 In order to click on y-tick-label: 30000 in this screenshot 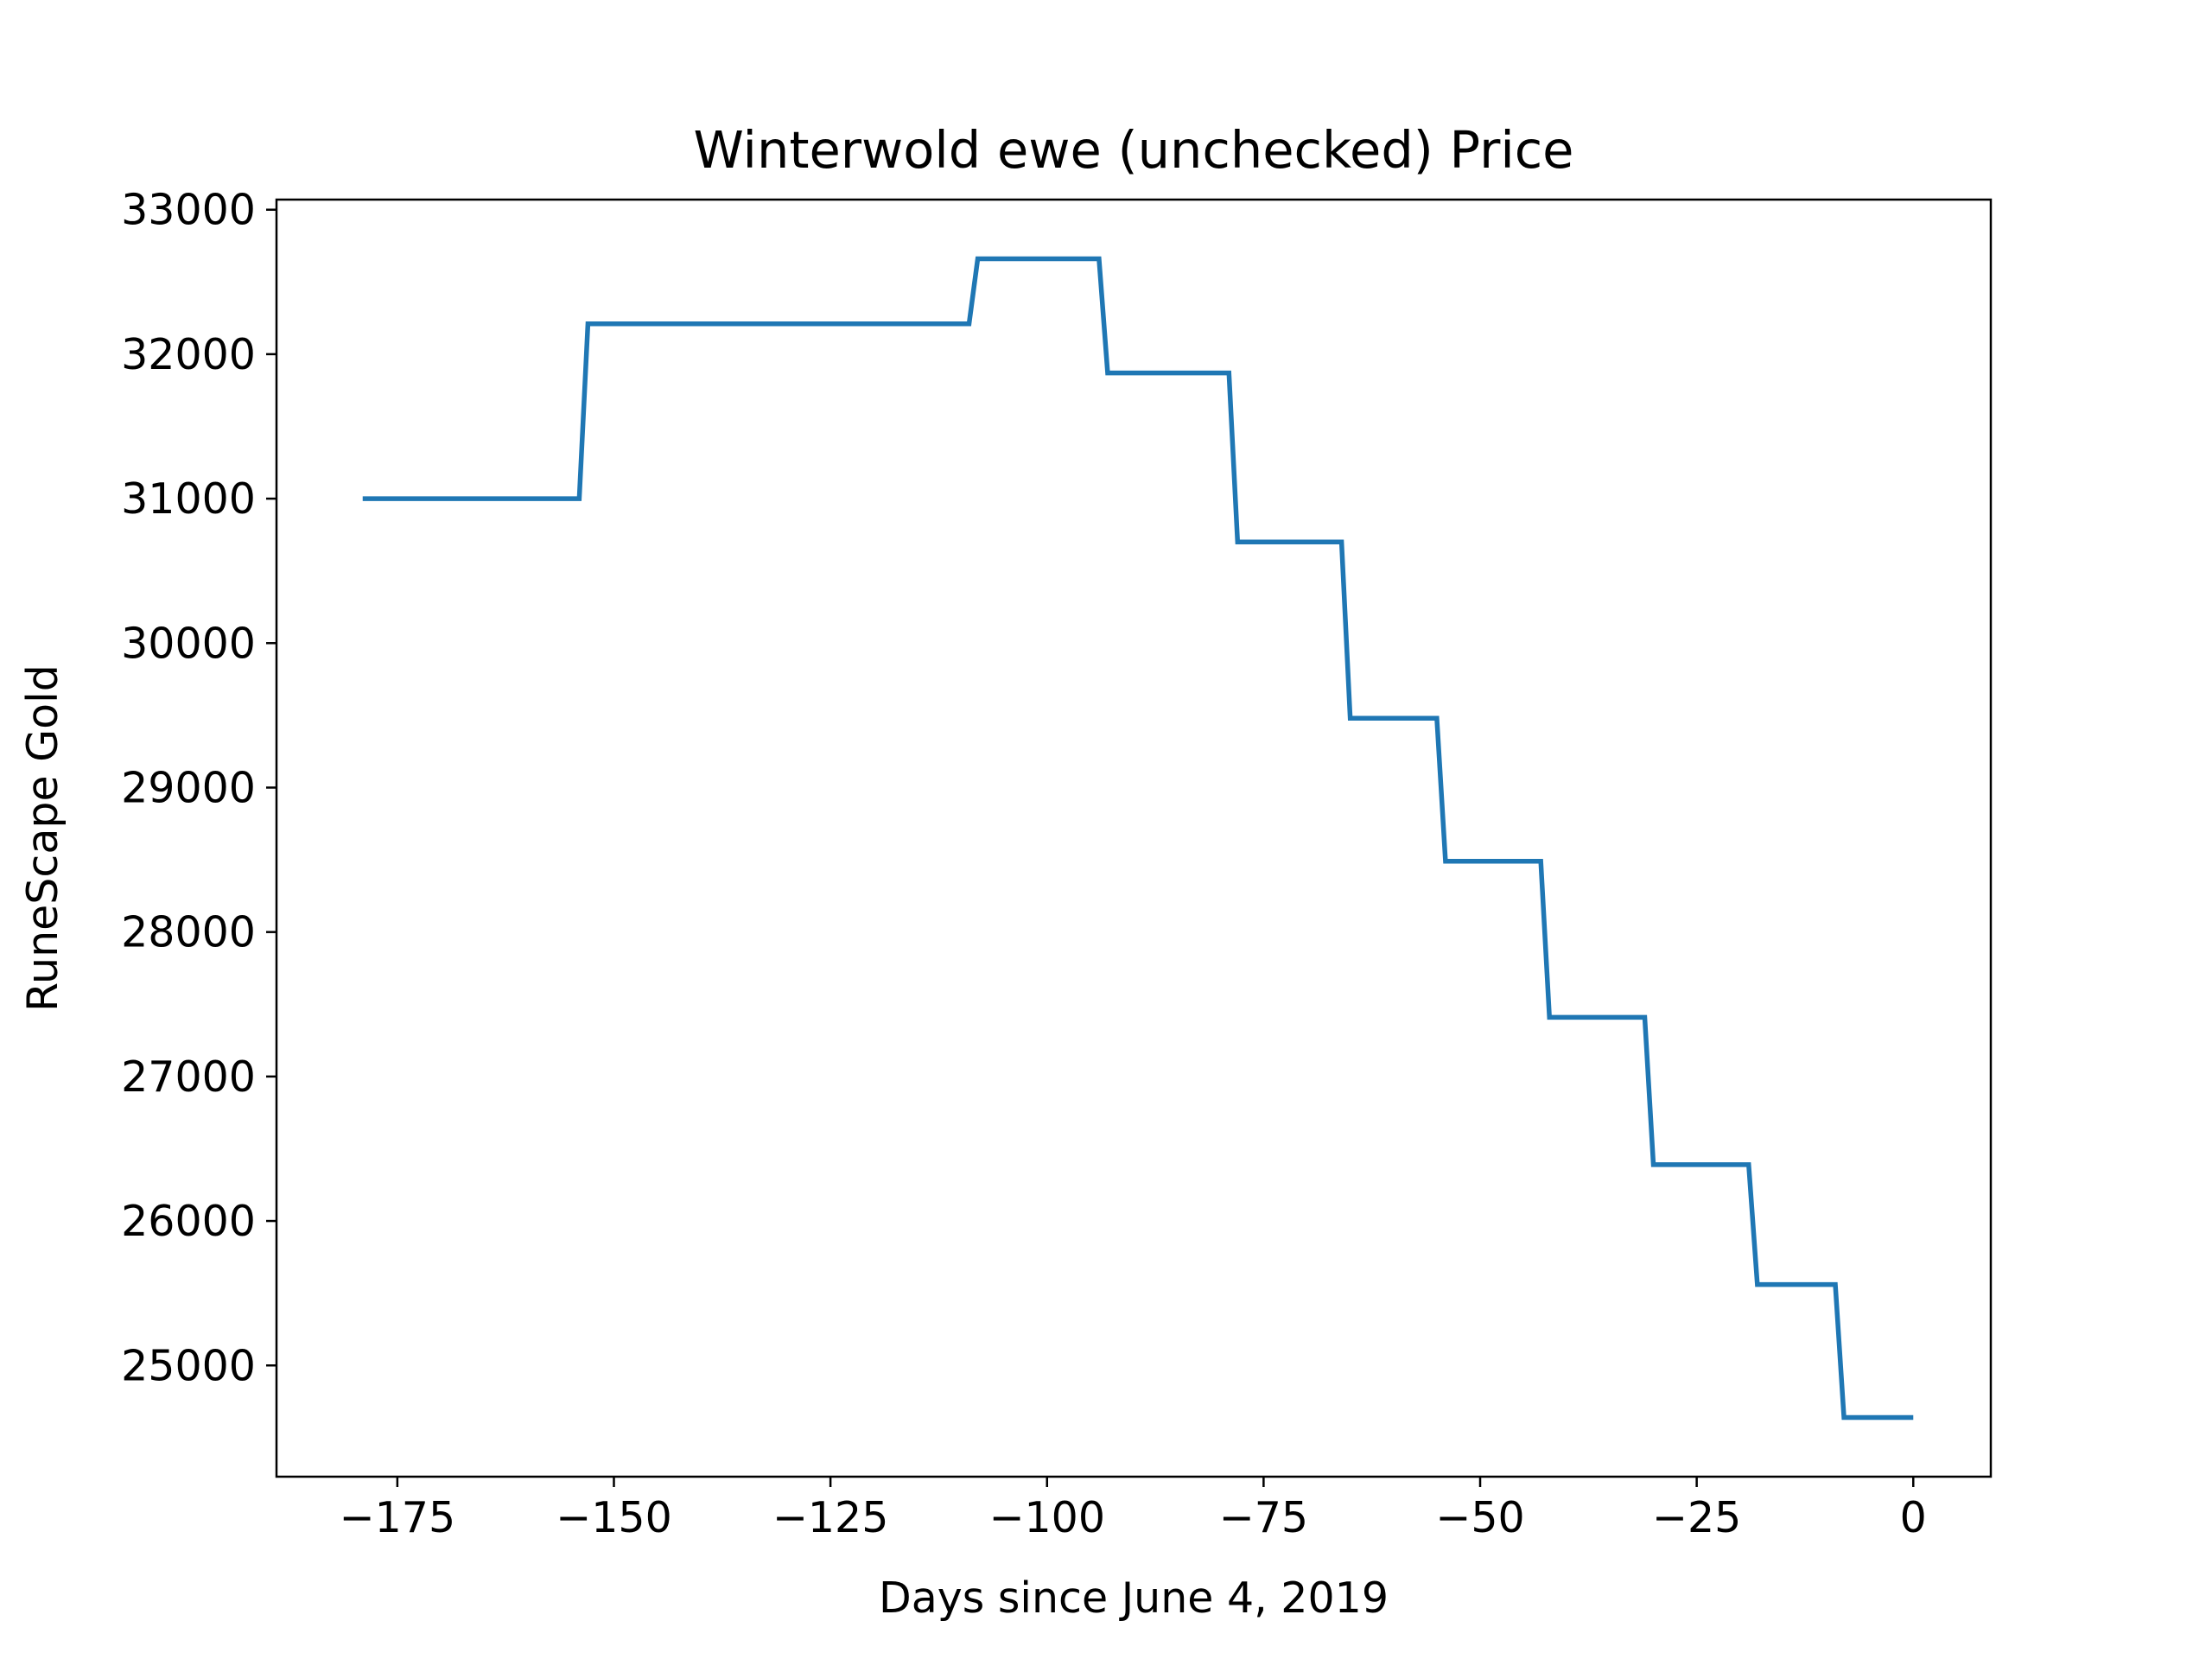, I will do `click(188, 643)`.